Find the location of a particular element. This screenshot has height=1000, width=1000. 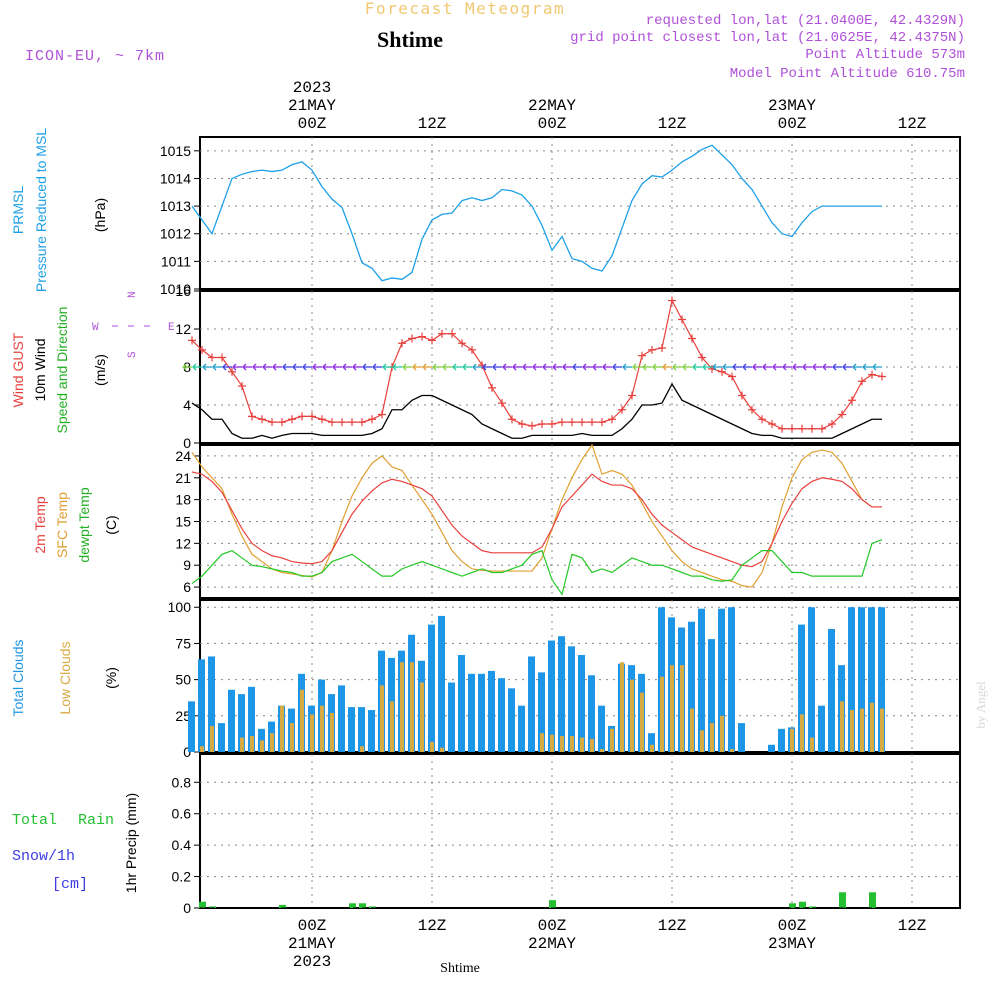

model-name: ICON-EU, ~ 7km is located at coordinates (95, 56).